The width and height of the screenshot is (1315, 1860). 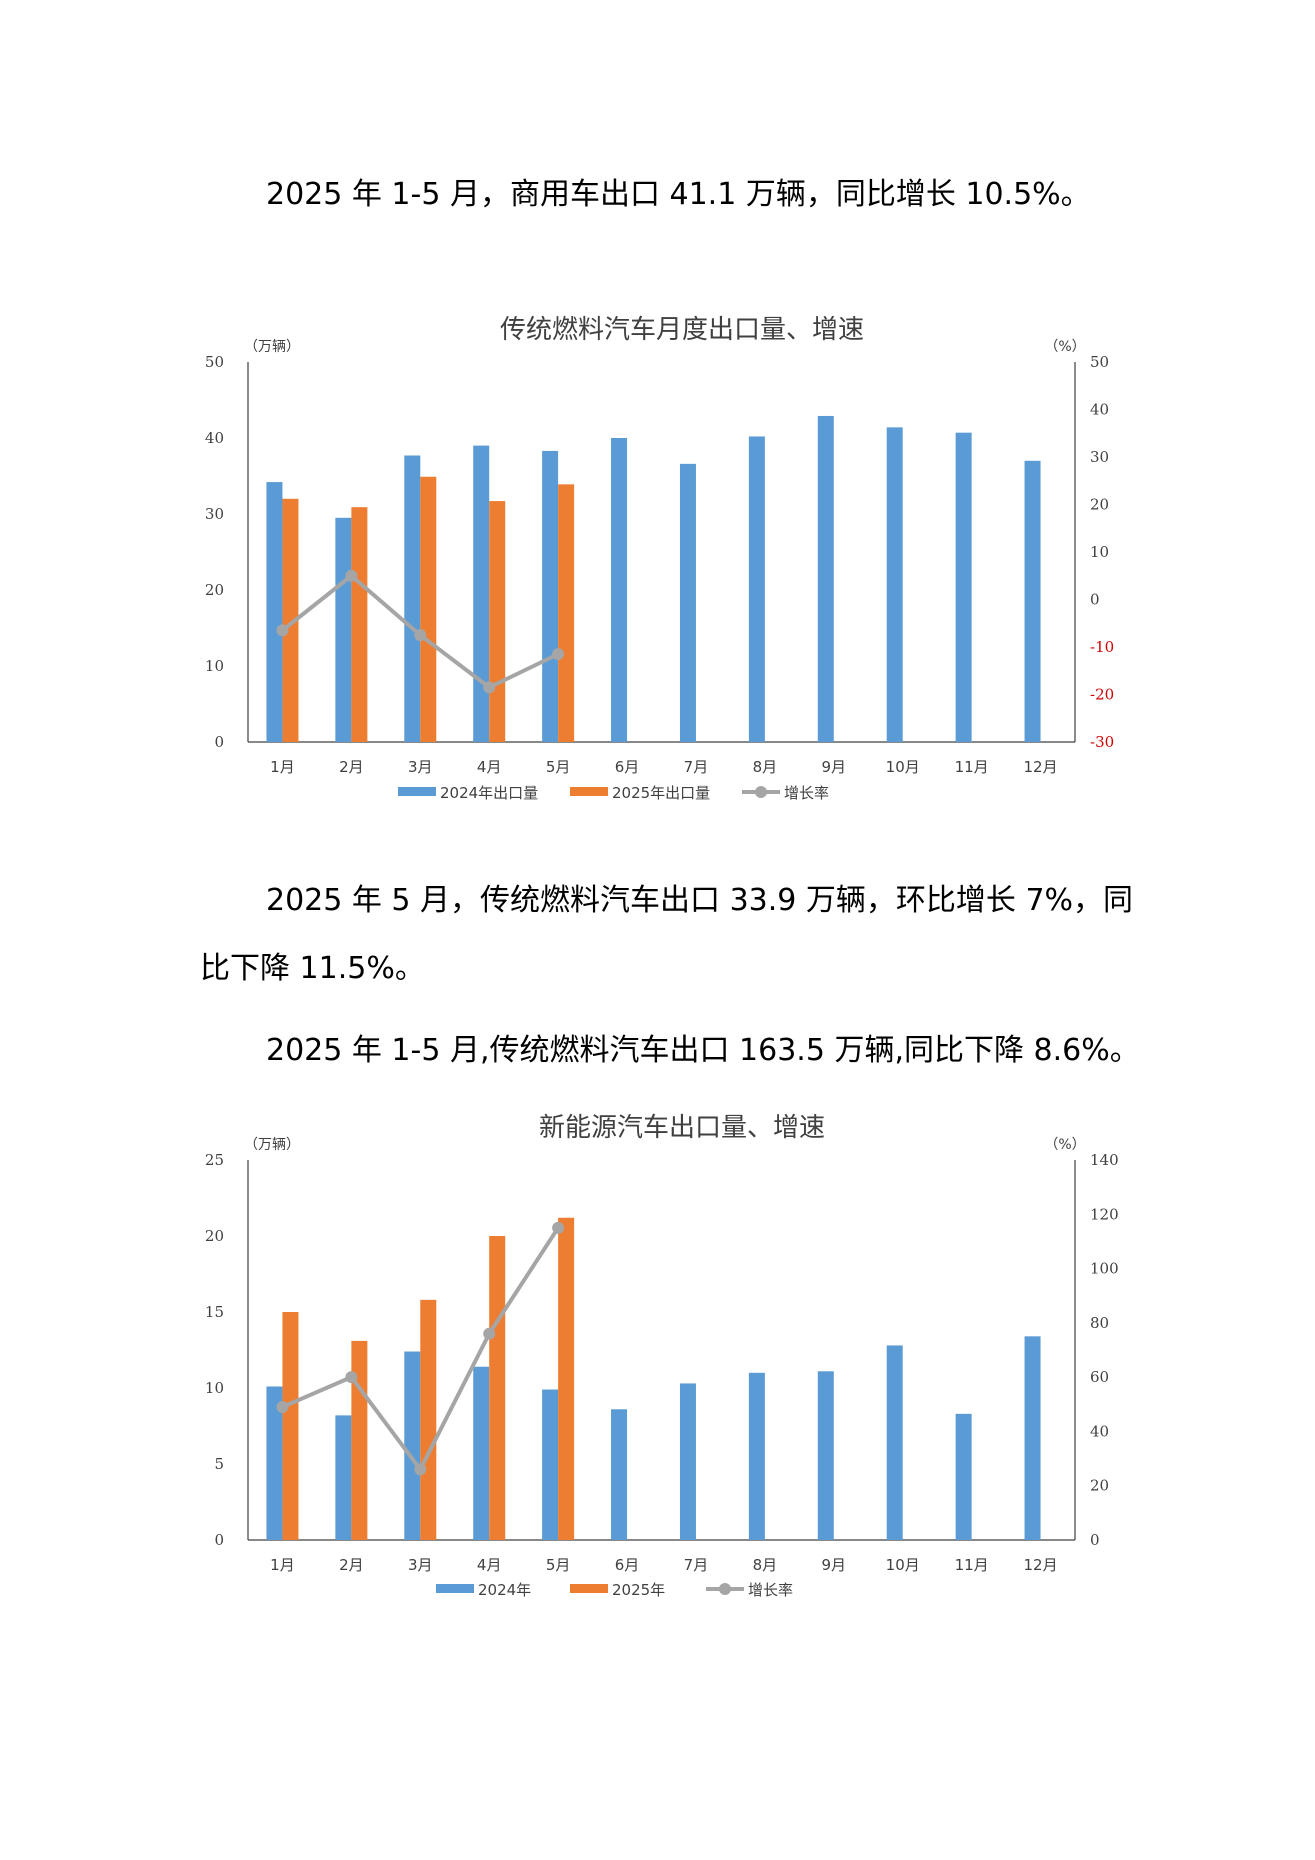 What do you see at coordinates (638, 1590) in the screenshot?
I see `nev-legend-label: 2025年` at bounding box center [638, 1590].